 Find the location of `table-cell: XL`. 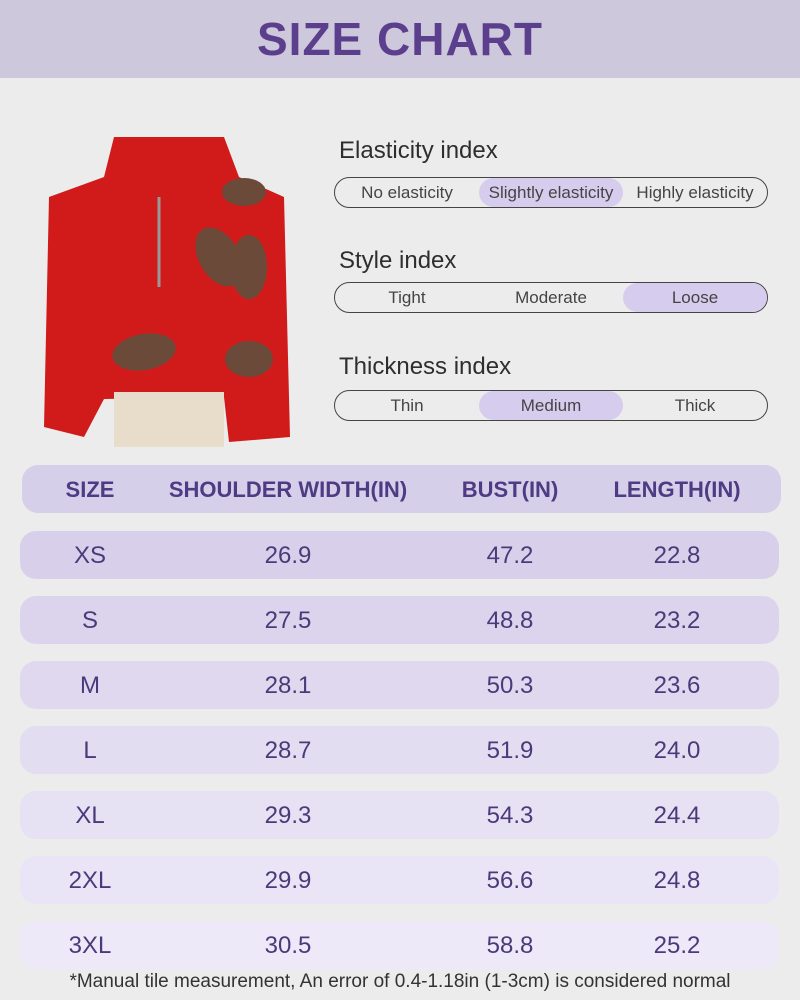

table-cell: XL is located at coordinates (90, 815).